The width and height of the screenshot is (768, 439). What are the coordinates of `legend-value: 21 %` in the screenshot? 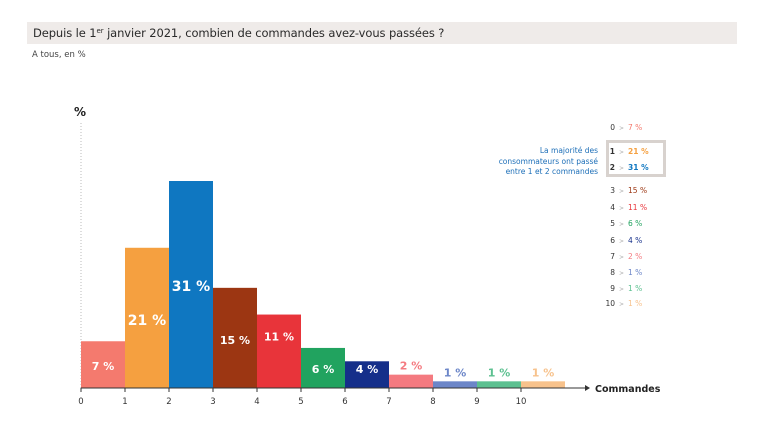 It's located at (638, 151).